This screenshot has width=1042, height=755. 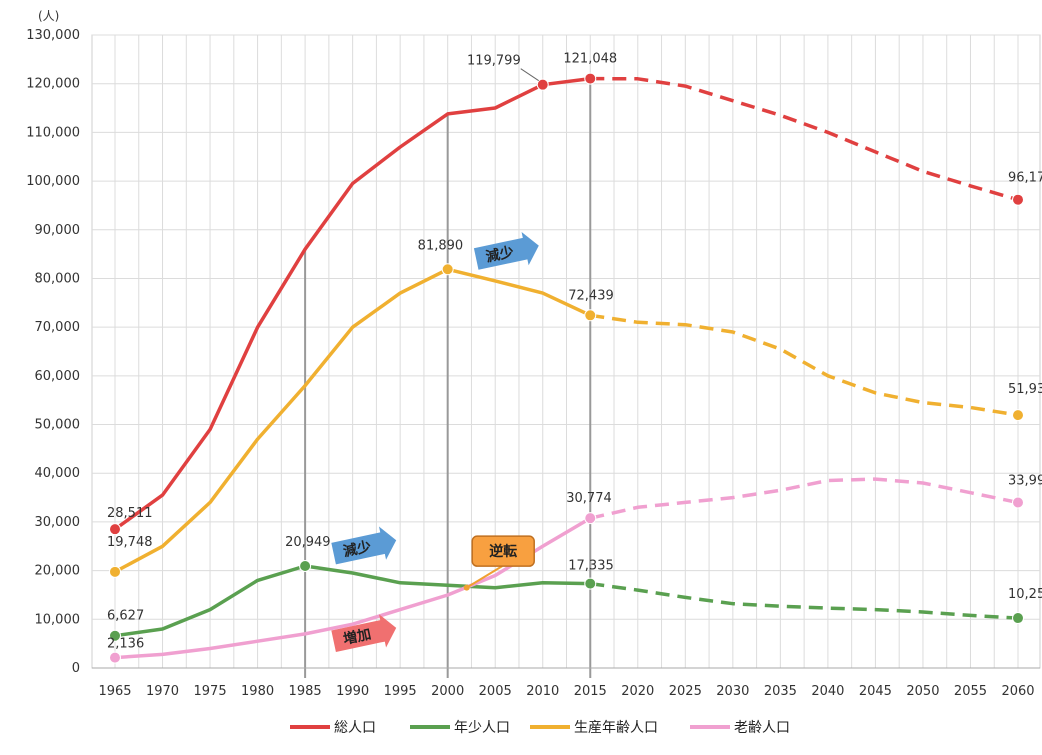 What do you see at coordinates (58, 376) in the screenshot?
I see `y-tick-label: 60,000` at bounding box center [58, 376].